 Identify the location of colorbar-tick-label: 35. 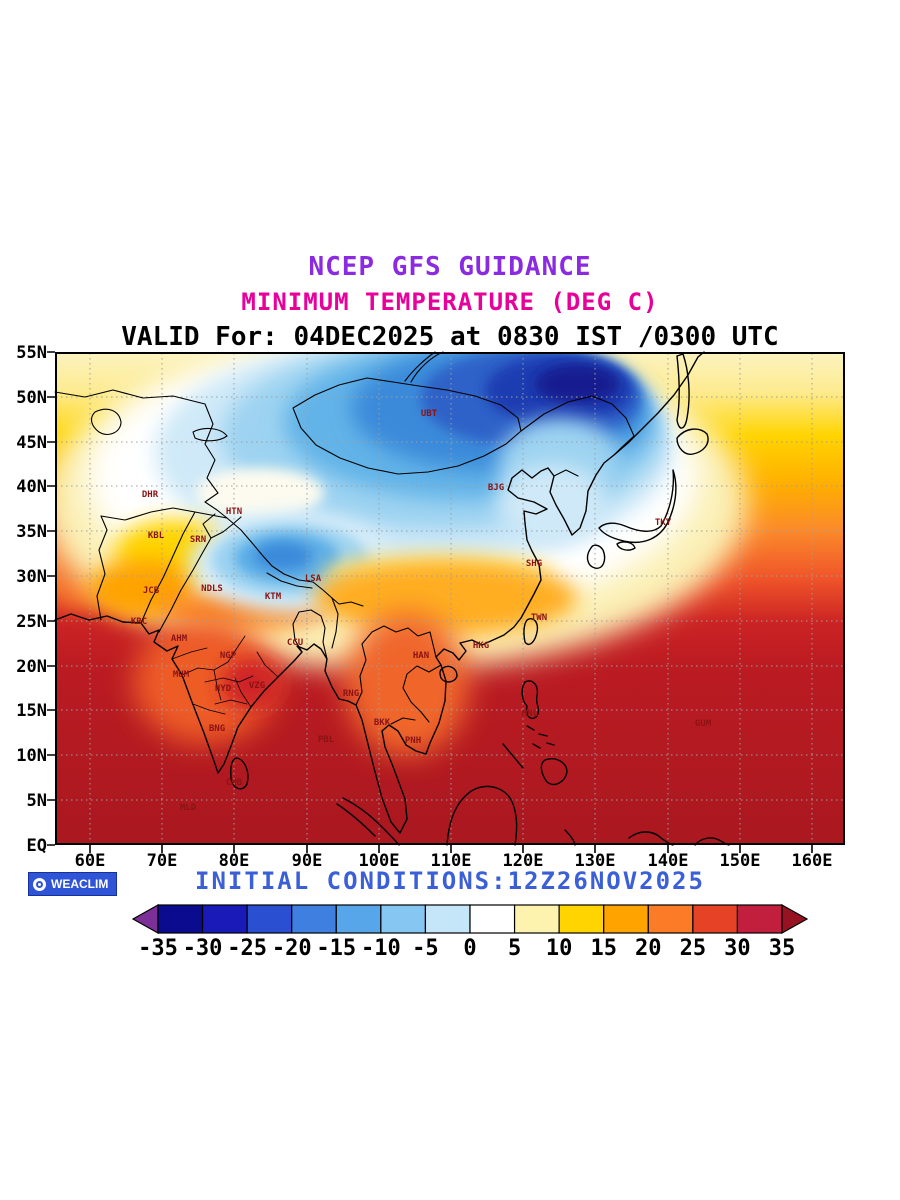
(782, 948).